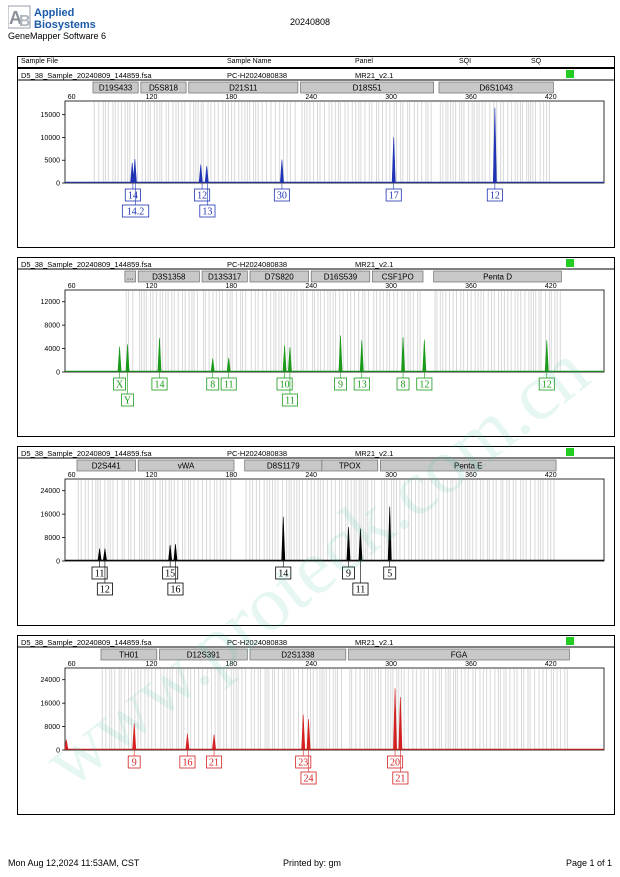  I want to click on locus-label: TPOX, so click(350, 466).